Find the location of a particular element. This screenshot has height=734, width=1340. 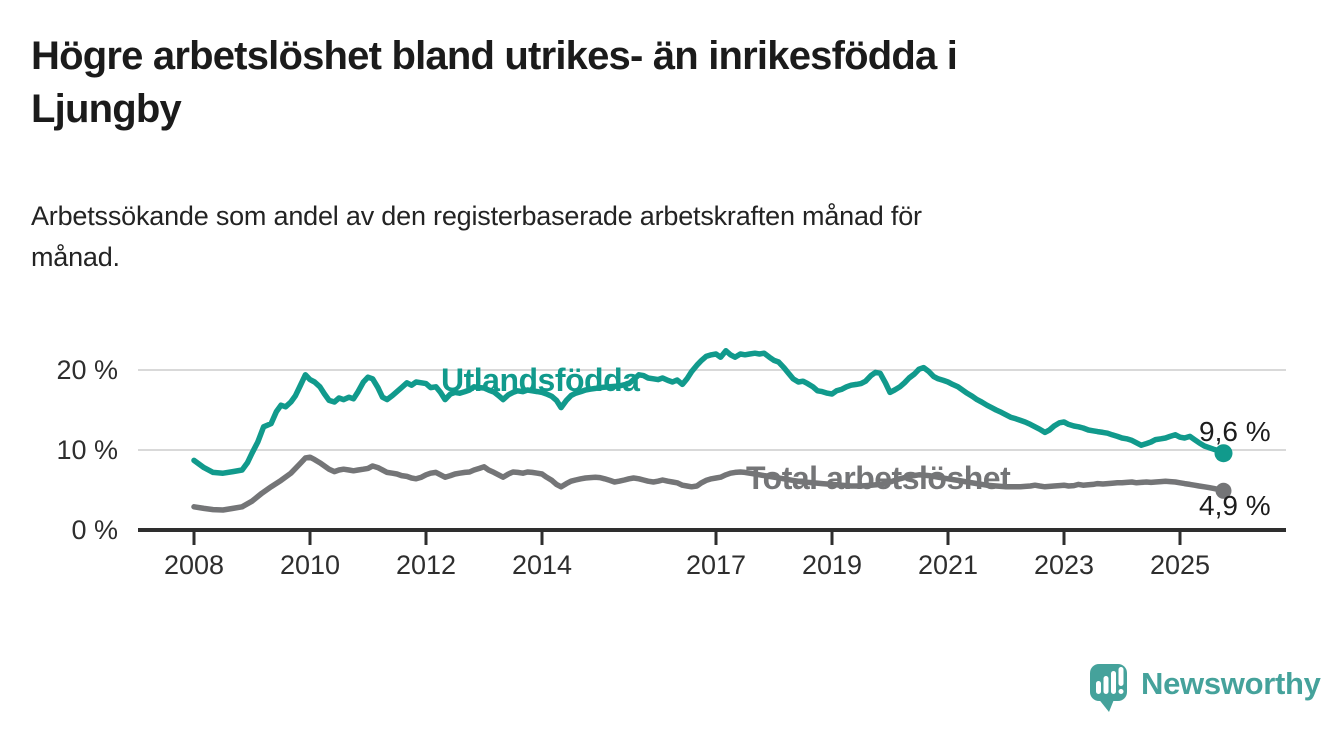

chart-title-line2: Ljungby is located at coordinates (106, 108).